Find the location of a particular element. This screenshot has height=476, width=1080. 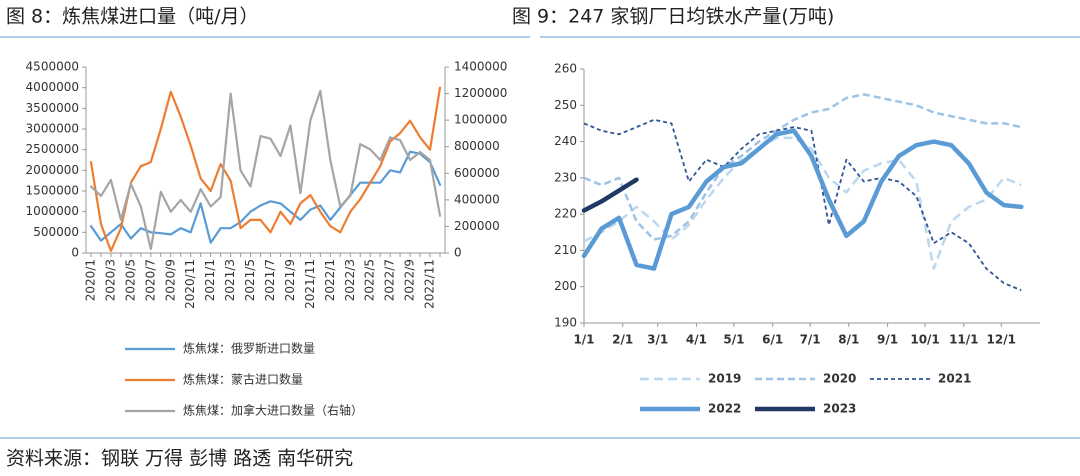

x-tick-label: 4/1 is located at coordinates (696, 340).